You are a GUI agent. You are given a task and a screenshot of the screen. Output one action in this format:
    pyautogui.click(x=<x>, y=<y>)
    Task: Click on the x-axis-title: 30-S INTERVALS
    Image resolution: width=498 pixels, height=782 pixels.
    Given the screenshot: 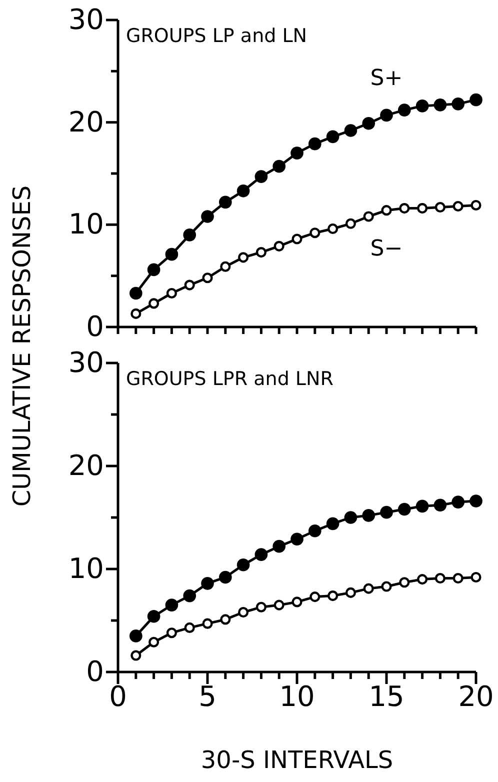 What is the action you would take?
    pyautogui.click(x=297, y=760)
    